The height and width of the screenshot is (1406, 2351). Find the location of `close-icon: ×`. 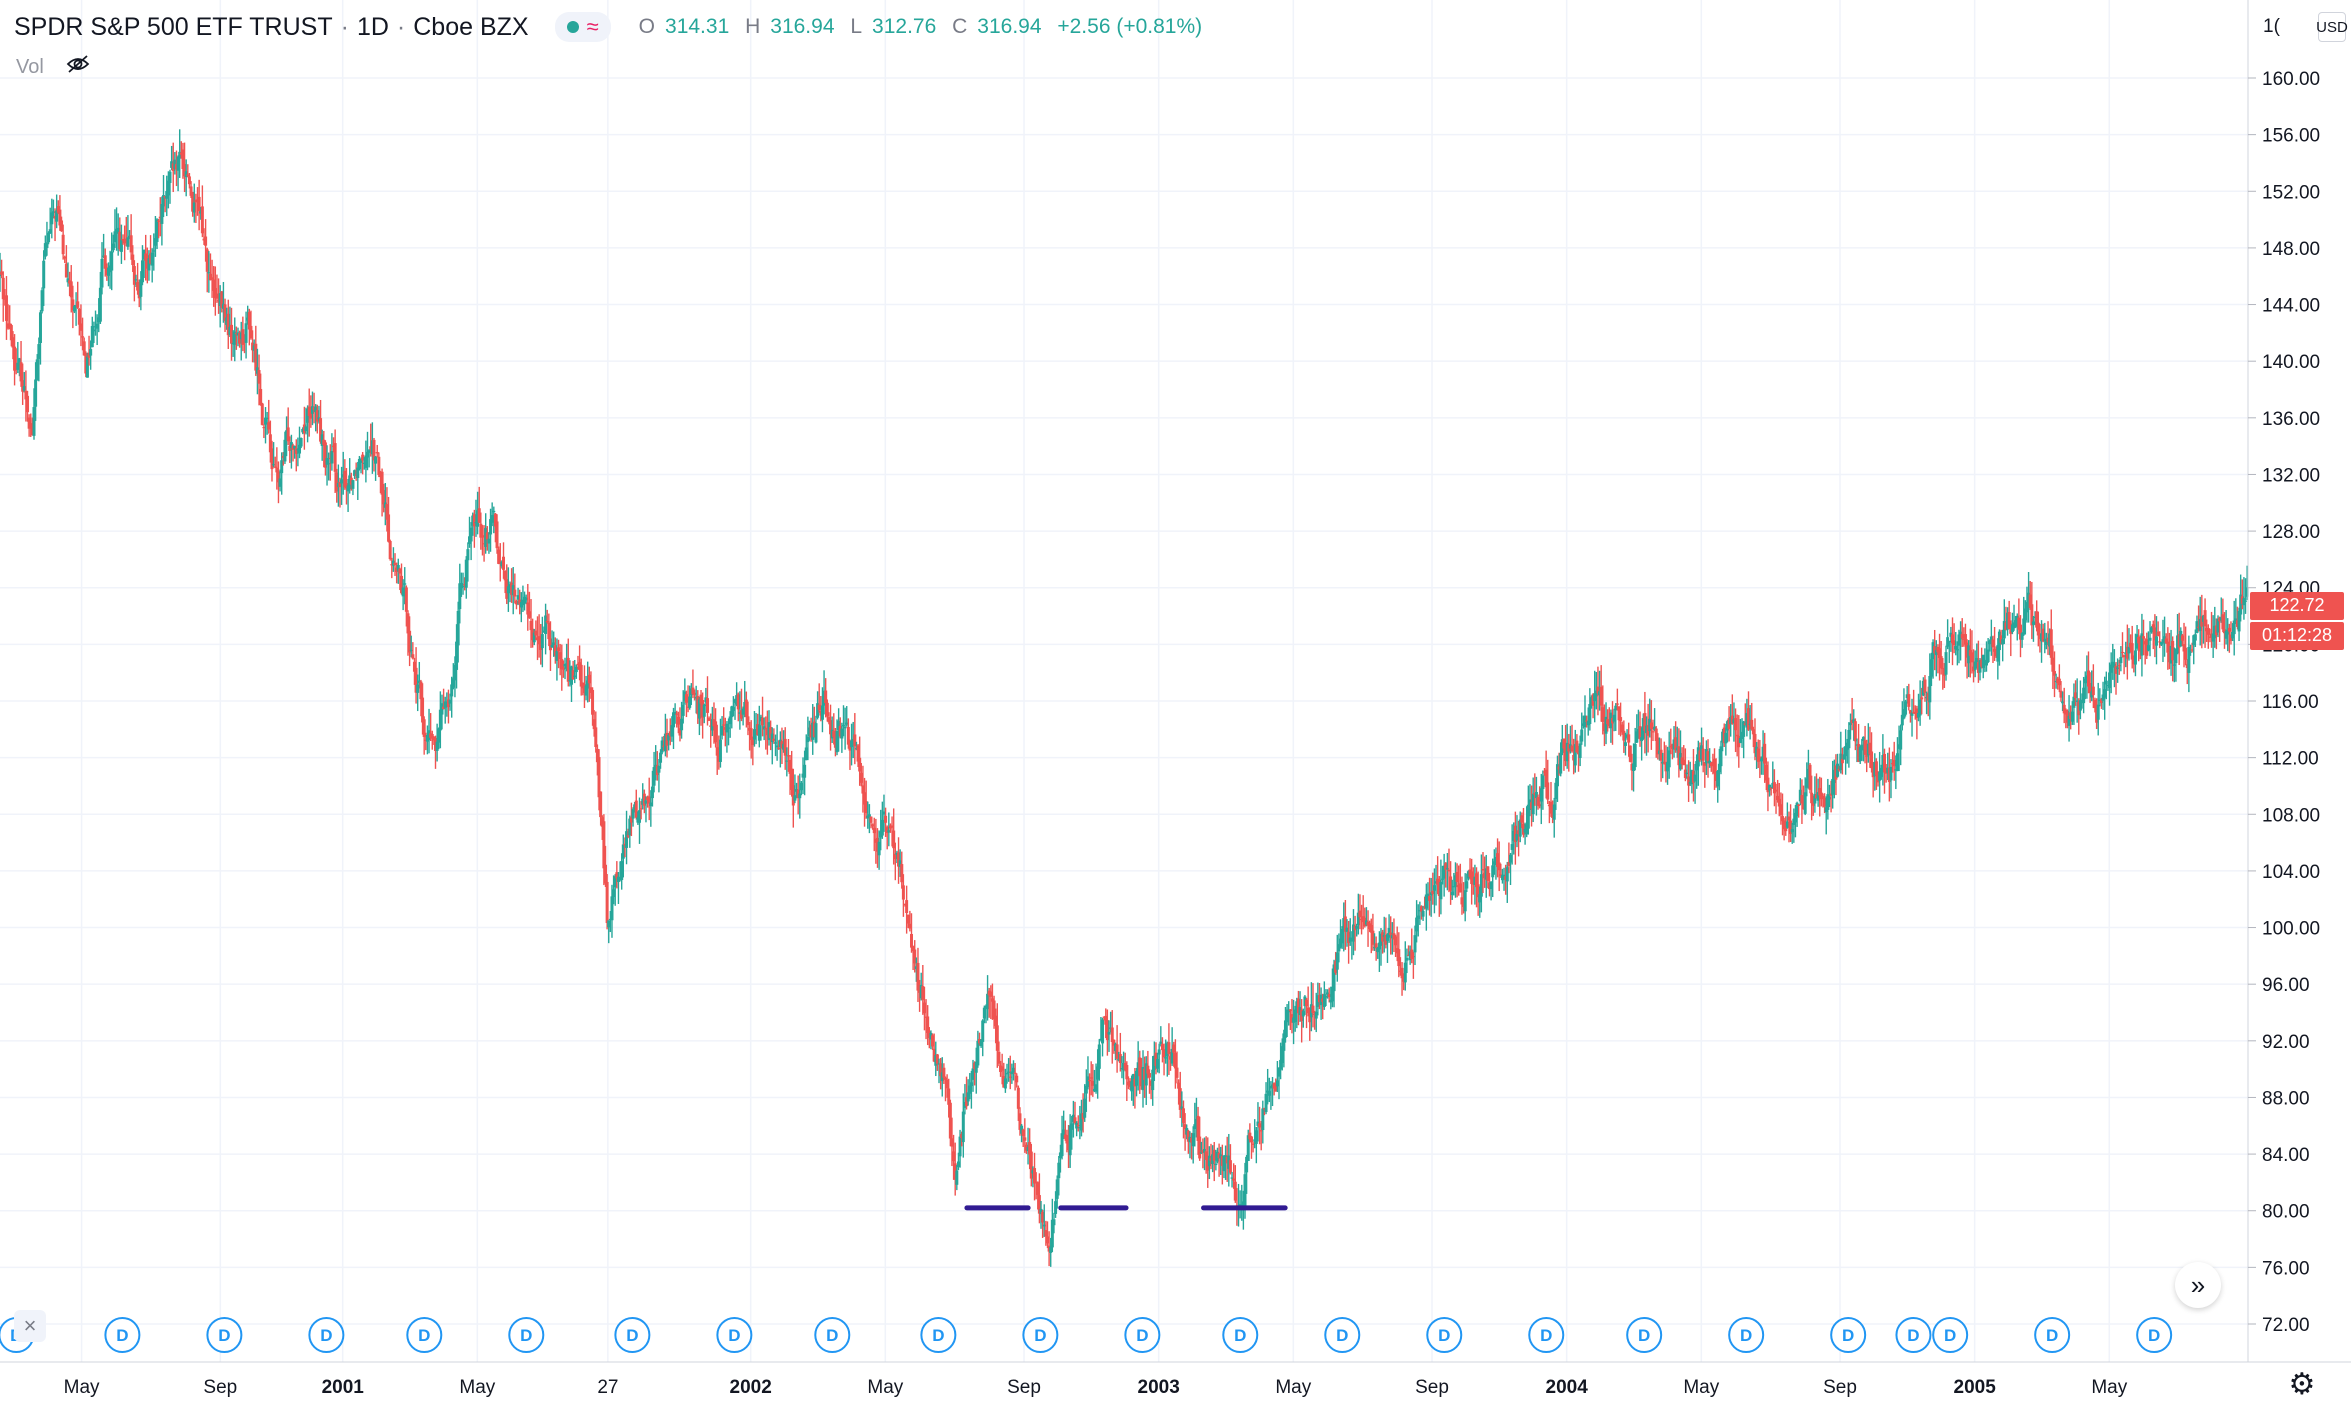

close-icon: × is located at coordinates (30, 1326).